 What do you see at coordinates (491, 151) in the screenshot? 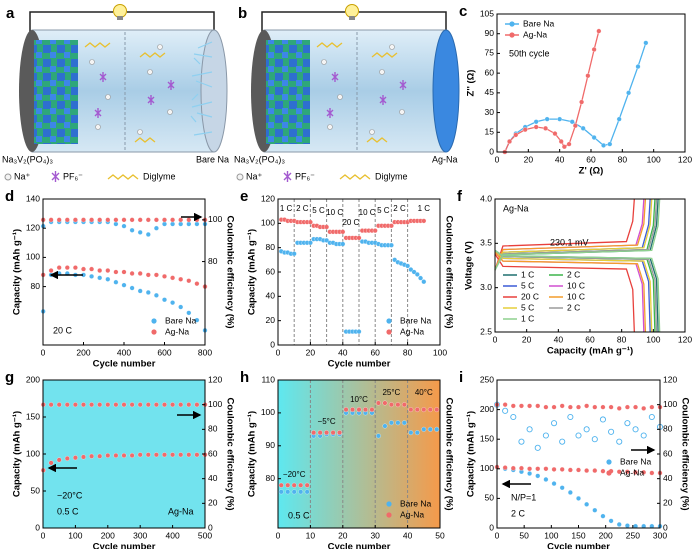
I see `y-tick-label: 0` at bounding box center [491, 151].